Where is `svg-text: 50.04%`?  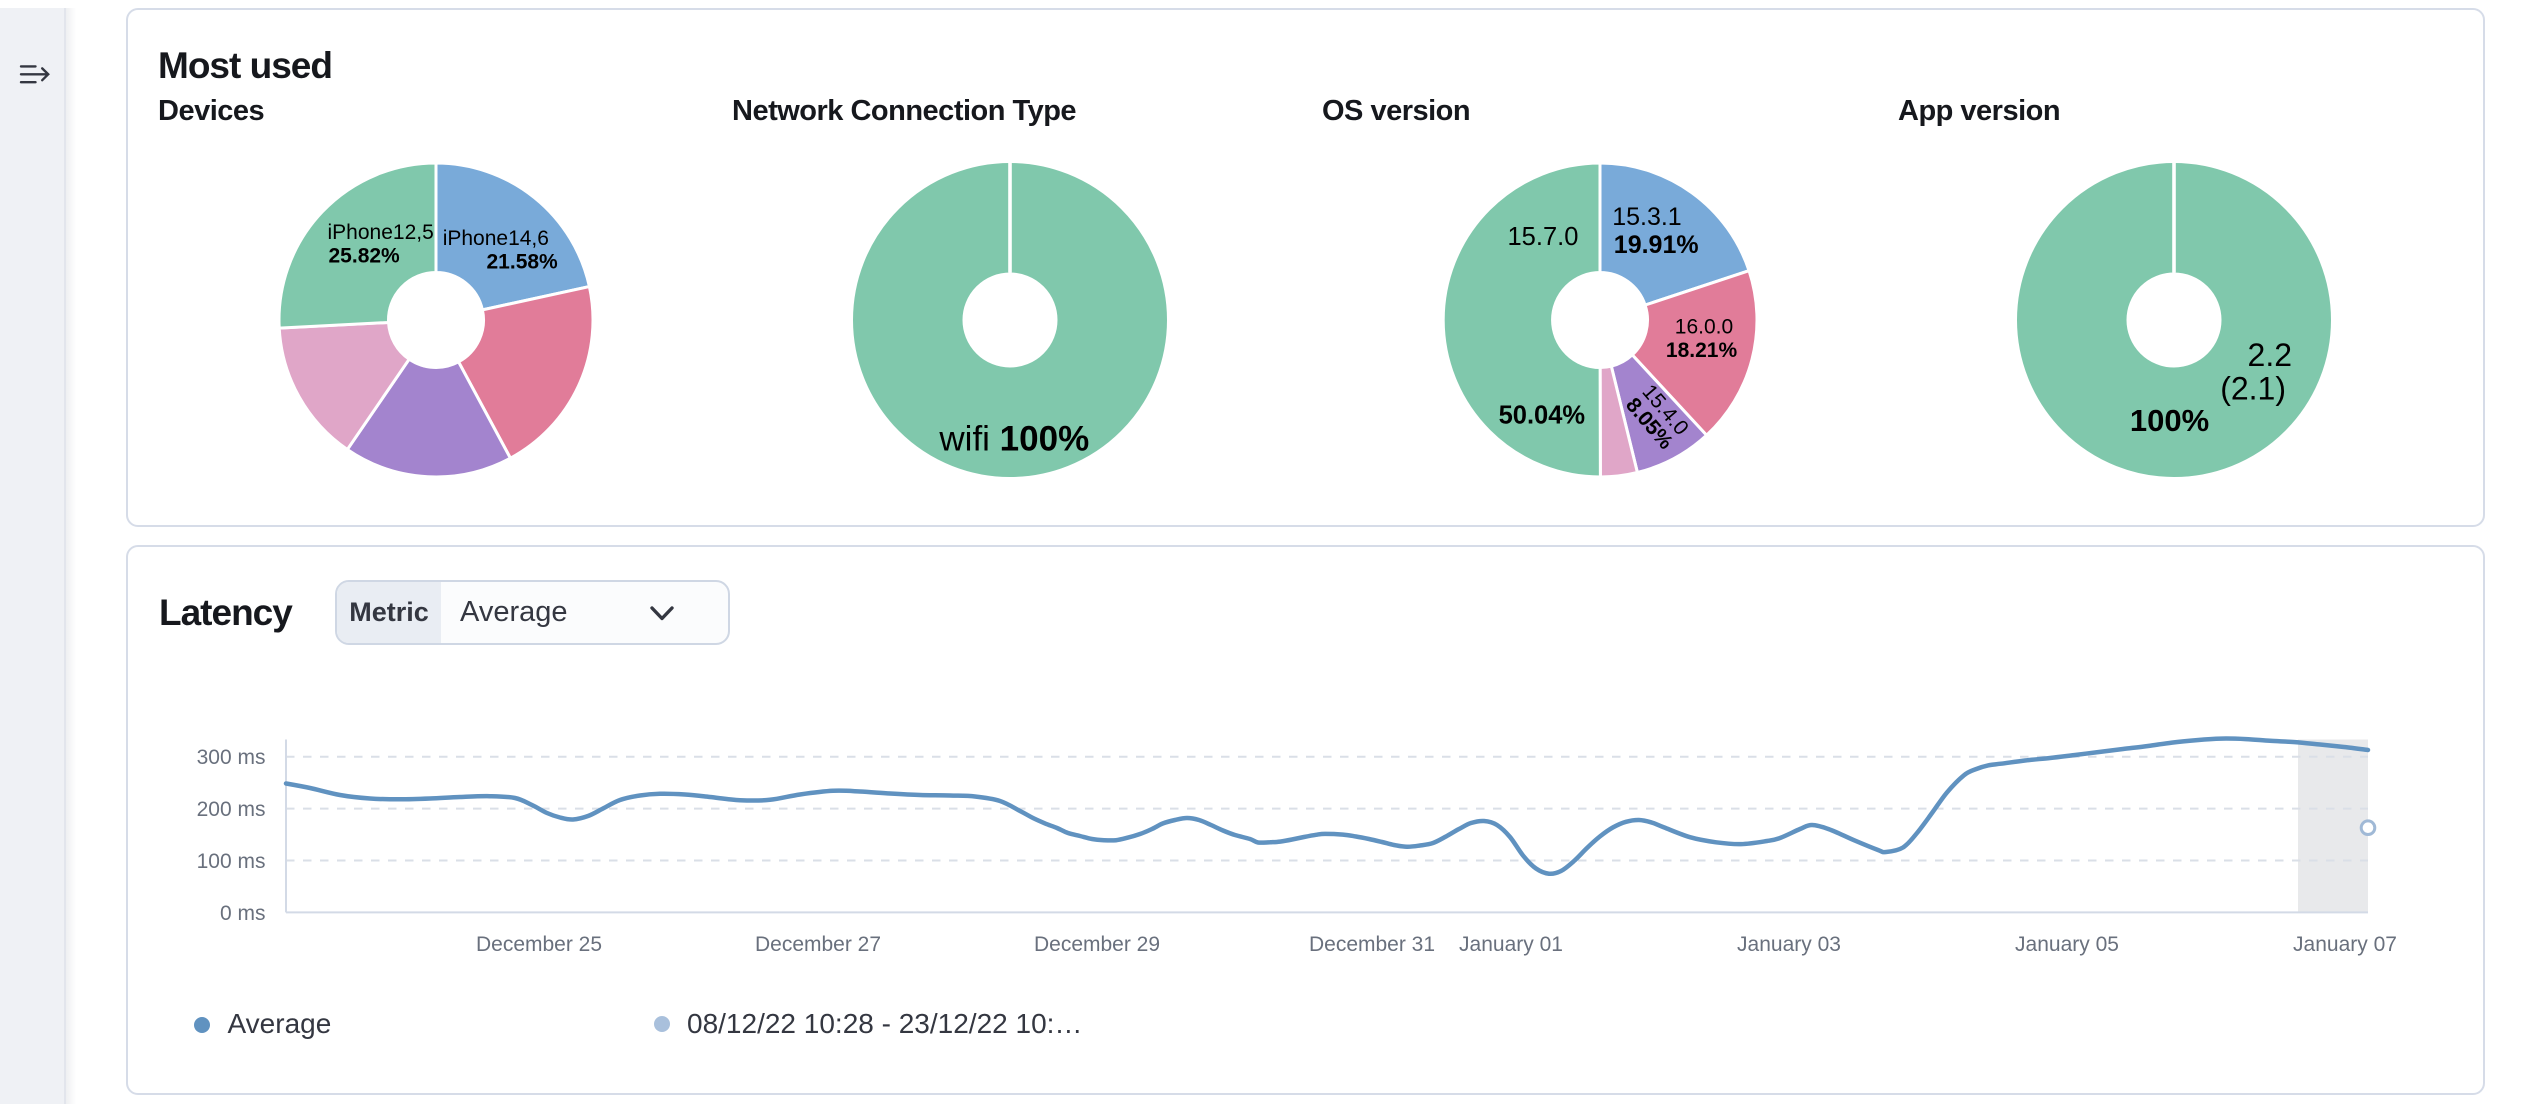 svg-text: 50.04% is located at coordinates (1541, 416).